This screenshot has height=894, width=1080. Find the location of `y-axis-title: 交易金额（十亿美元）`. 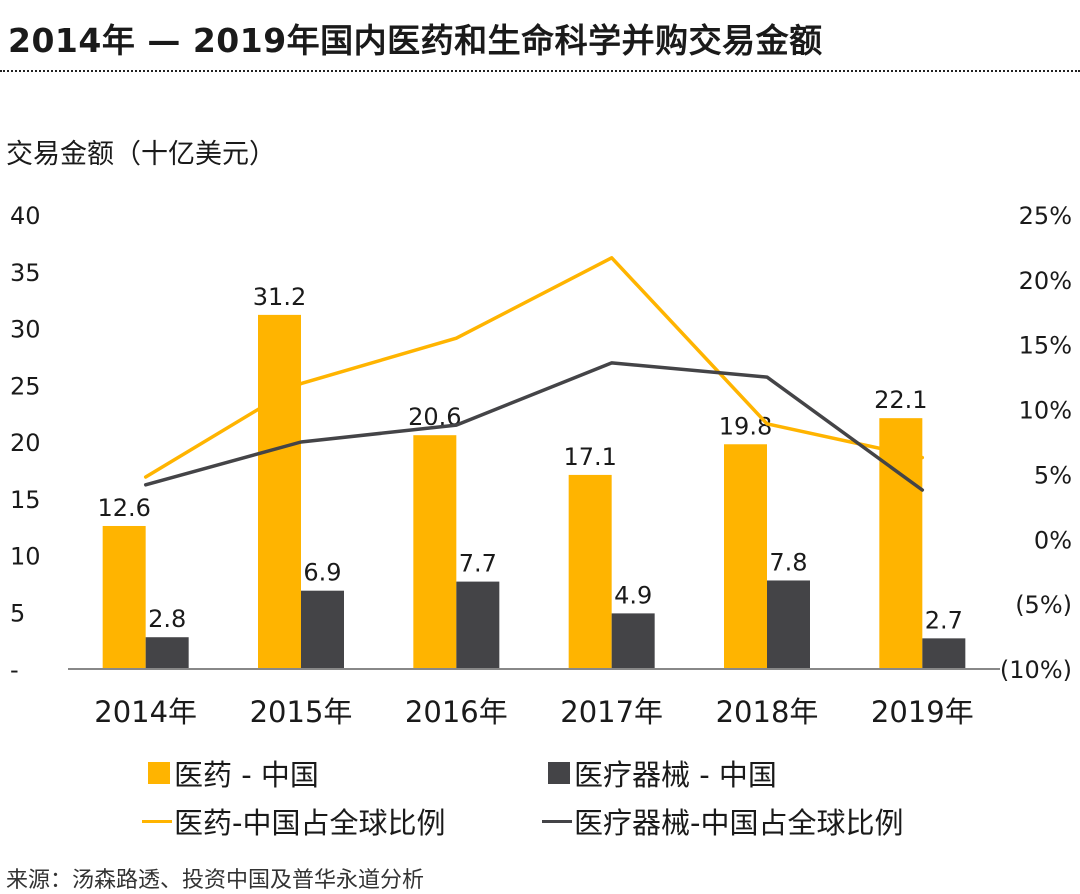

y-axis-title: 交易金额（十亿美元） is located at coordinates (141, 154).